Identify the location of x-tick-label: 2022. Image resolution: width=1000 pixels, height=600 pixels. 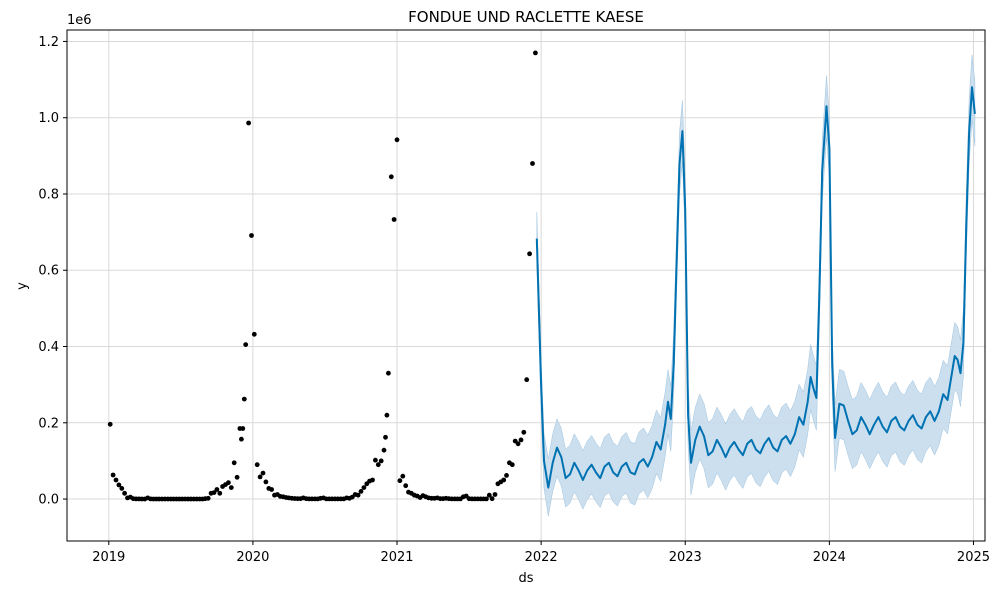
(541, 557).